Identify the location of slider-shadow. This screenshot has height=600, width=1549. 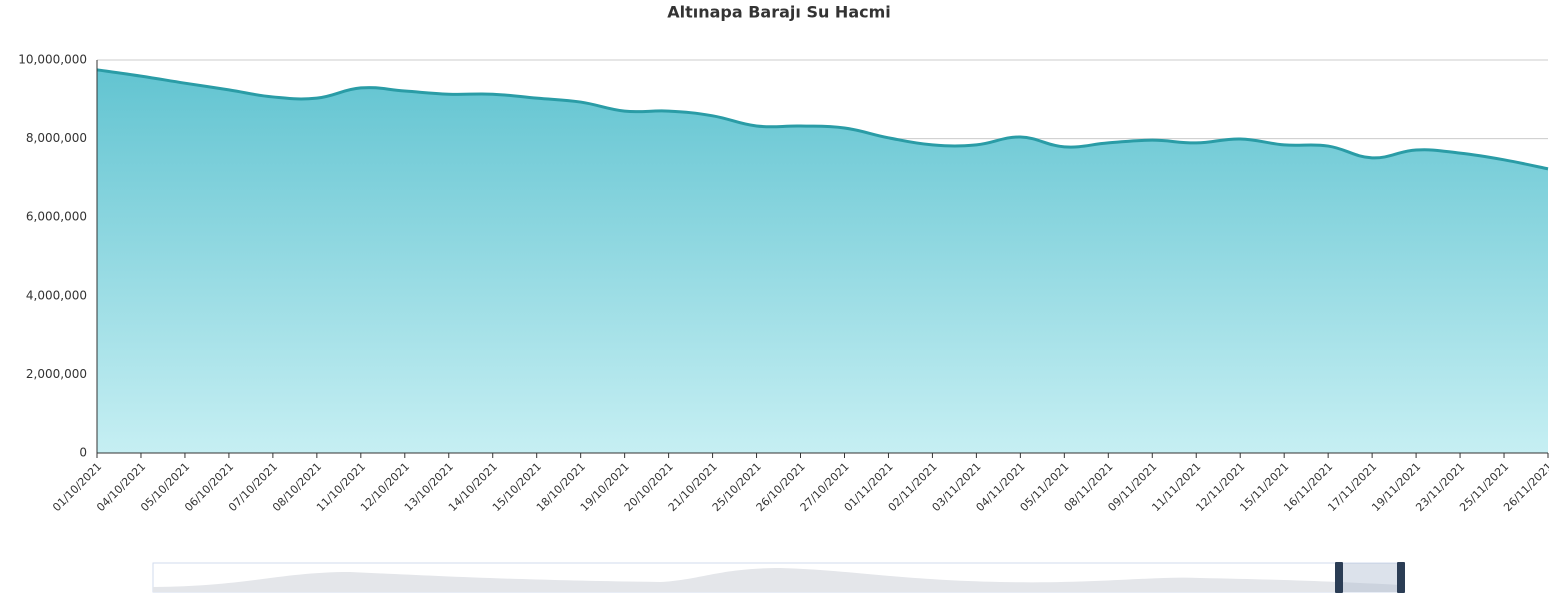
(777, 580).